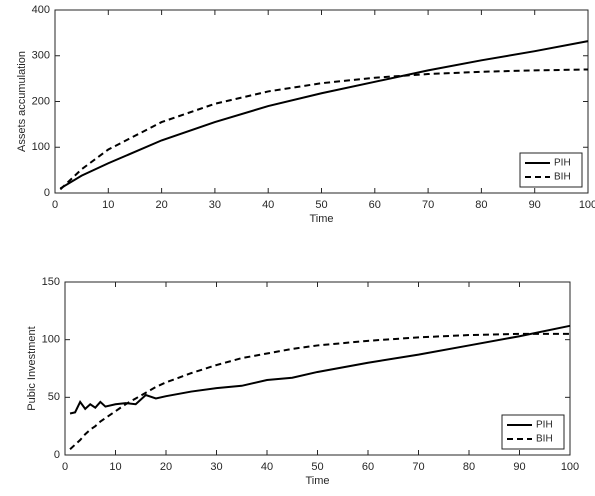 The height and width of the screenshot is (496, 595). Describe the element at coordinates (51, 282) in the screenshot. I see `y-tick-label: 150` at that location.